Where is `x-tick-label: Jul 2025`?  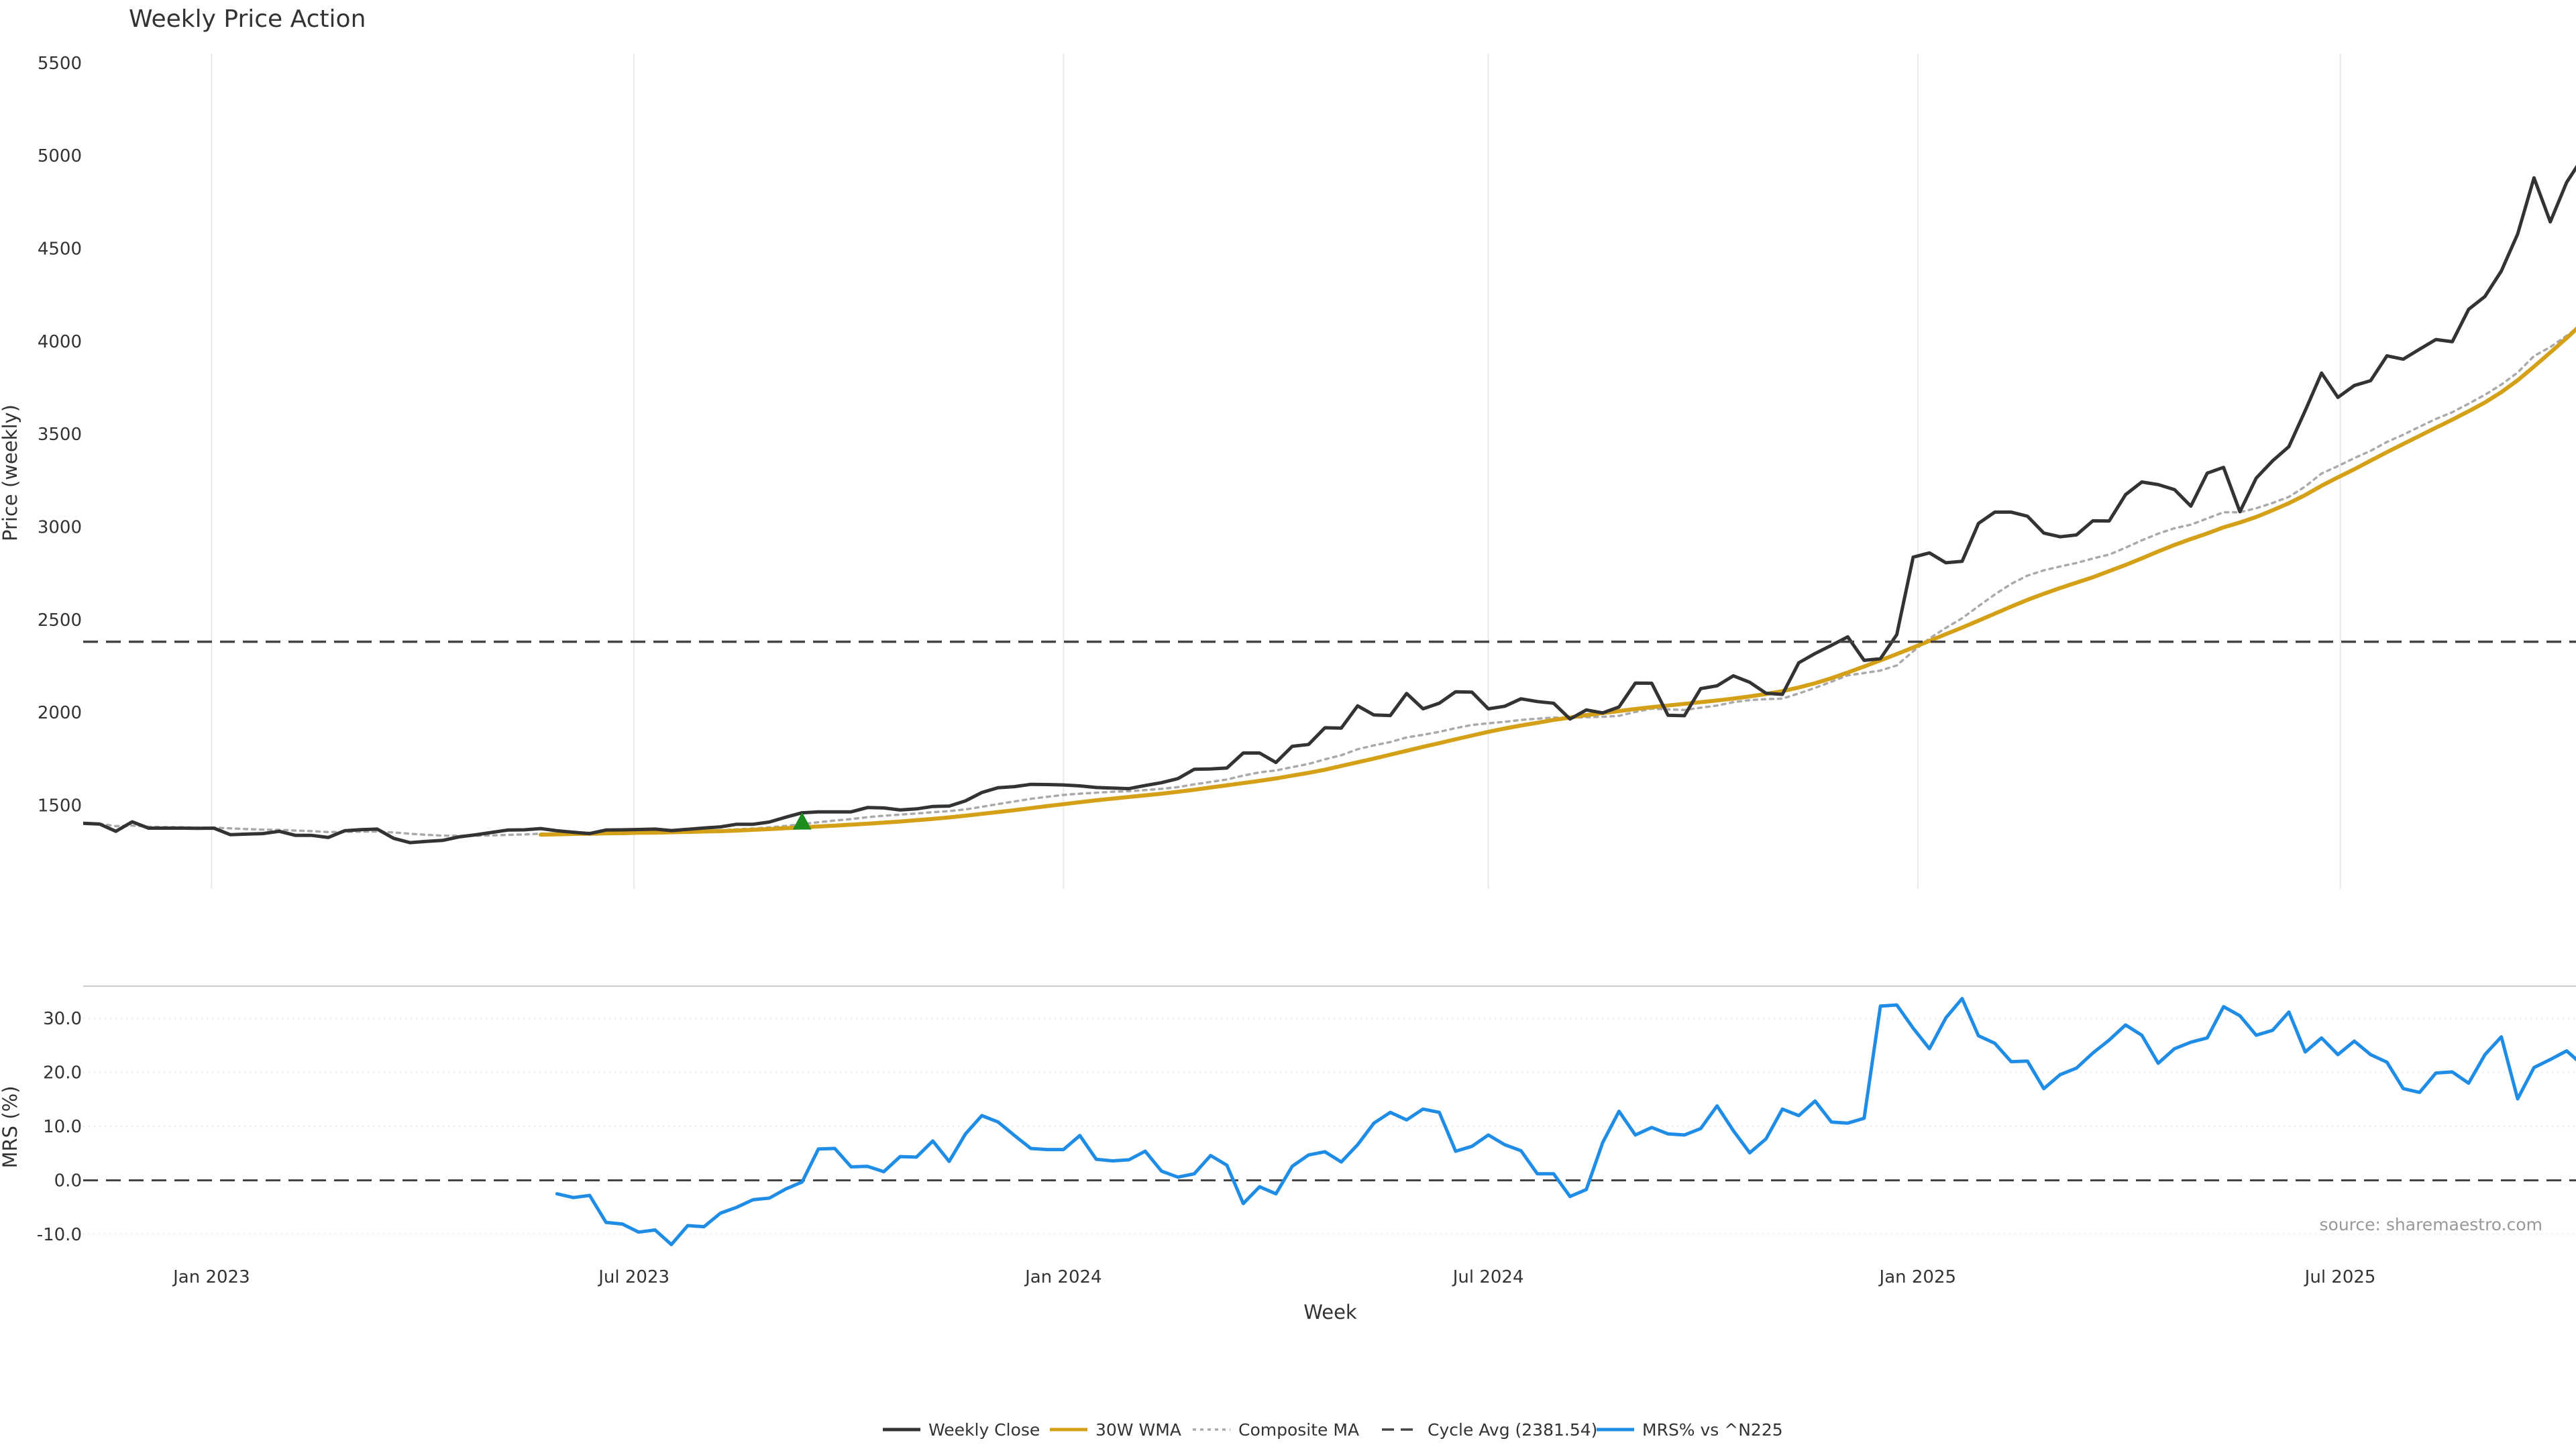
x-tick-label: Jul 2025 is located at coordinates (2340, 1277).